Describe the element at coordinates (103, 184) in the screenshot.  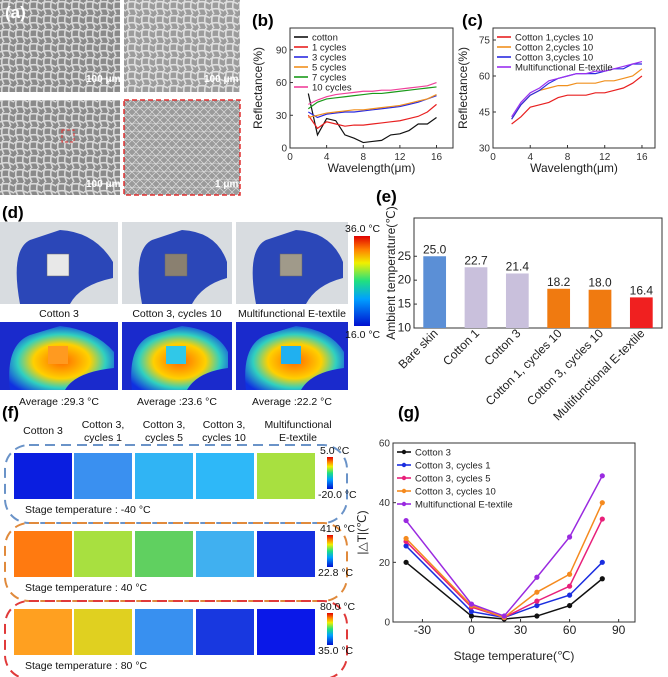
I see `scale-bar-label: 100 μm` at that location.